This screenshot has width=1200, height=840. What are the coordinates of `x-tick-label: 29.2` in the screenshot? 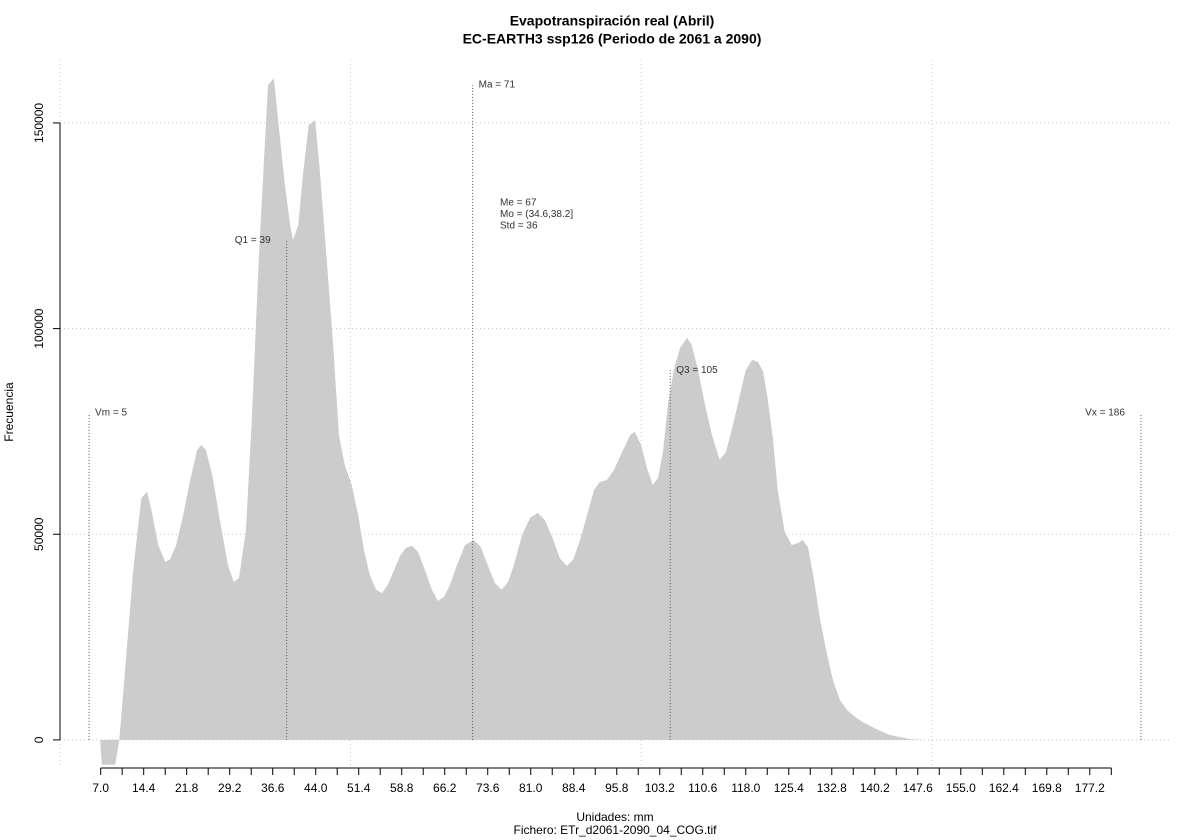 It's located at (230, 788).